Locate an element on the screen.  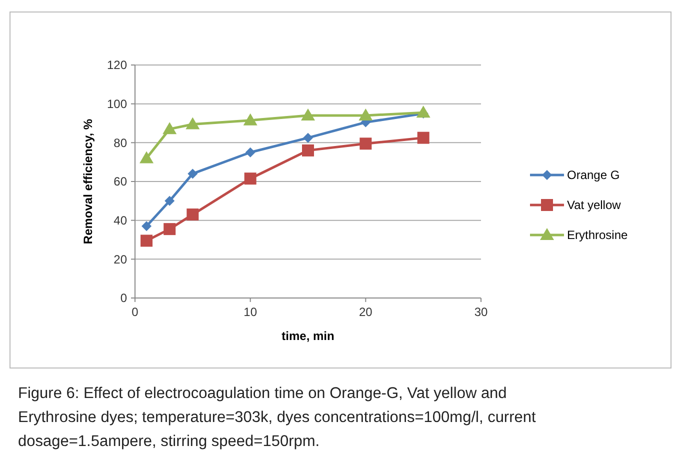
y-tick-label: 60 is located at coordinates (121, 181).